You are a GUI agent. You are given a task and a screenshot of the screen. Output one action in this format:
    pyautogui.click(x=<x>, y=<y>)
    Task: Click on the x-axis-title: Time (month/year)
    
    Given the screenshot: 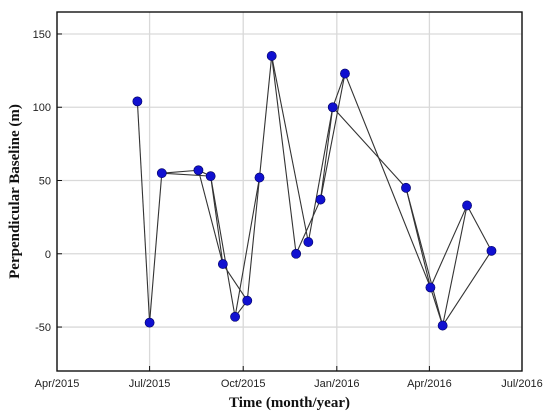 What is the action you would take?
    pyautogui.click(x=289, y=403)
    